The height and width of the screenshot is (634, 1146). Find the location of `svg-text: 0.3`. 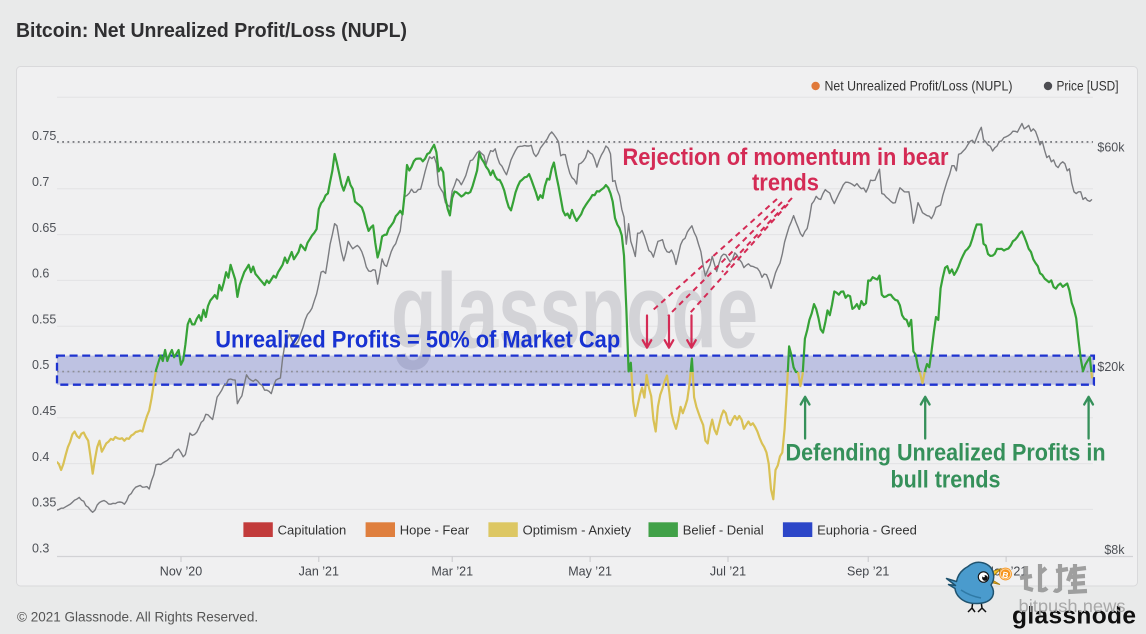

svg-text: 0.3 is located at coordinates (40, 548).